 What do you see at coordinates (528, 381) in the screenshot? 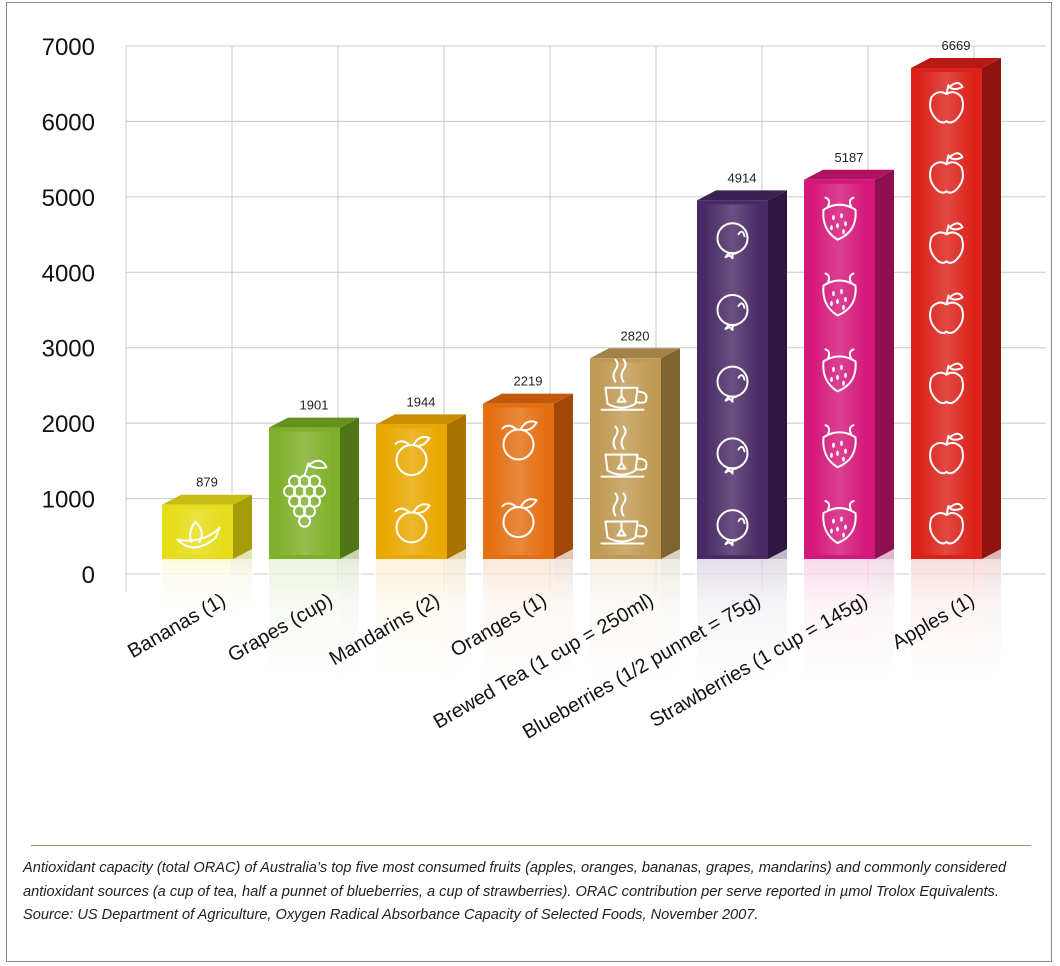
I see `value-label: 2219` at bounding box center [528, 381].